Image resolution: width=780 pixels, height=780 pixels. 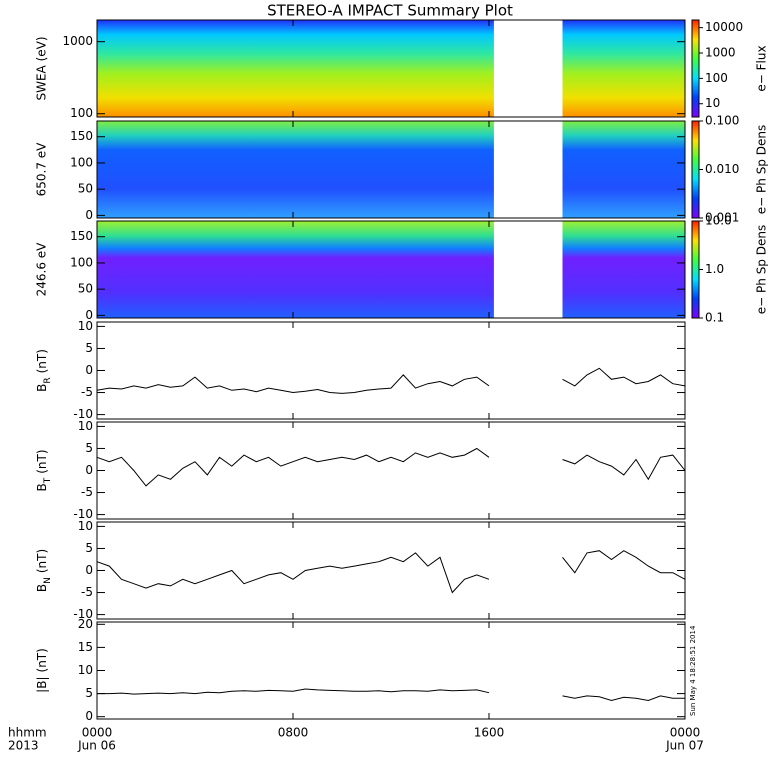 I want to click on x-date-label: Jun 07, so click(x=684, y=746).